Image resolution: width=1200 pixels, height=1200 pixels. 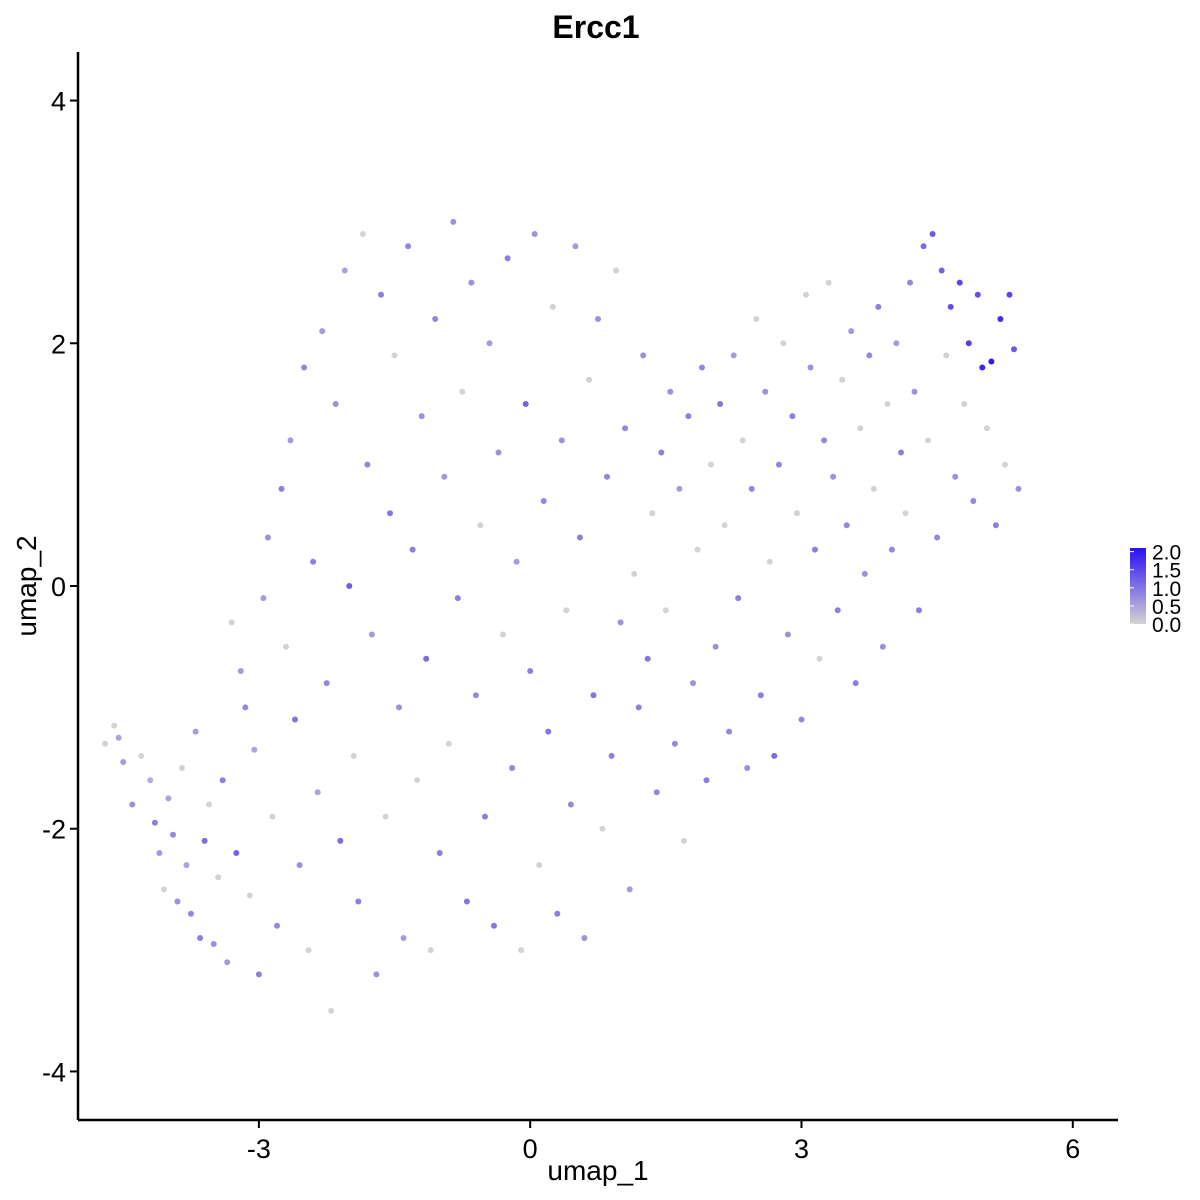 What do you see at coordinates (801, 1149) in the screenshot?
I see `x-tick-label: 3` at bounding box center [801, 1149].